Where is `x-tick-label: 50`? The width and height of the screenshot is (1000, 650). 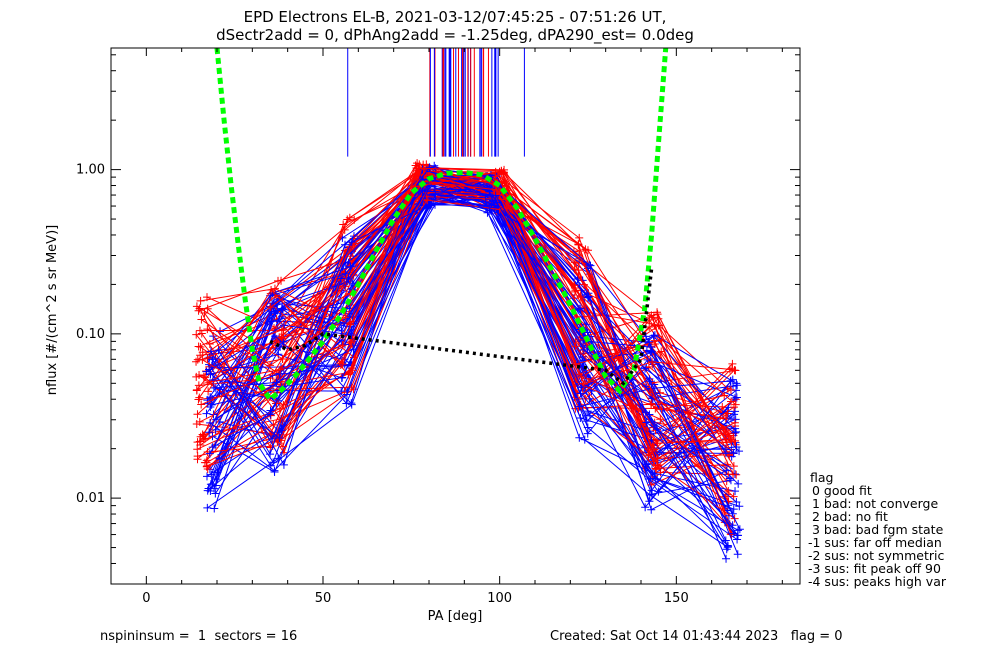
x-tick-label: 50 is located at coordinates (323, 598).